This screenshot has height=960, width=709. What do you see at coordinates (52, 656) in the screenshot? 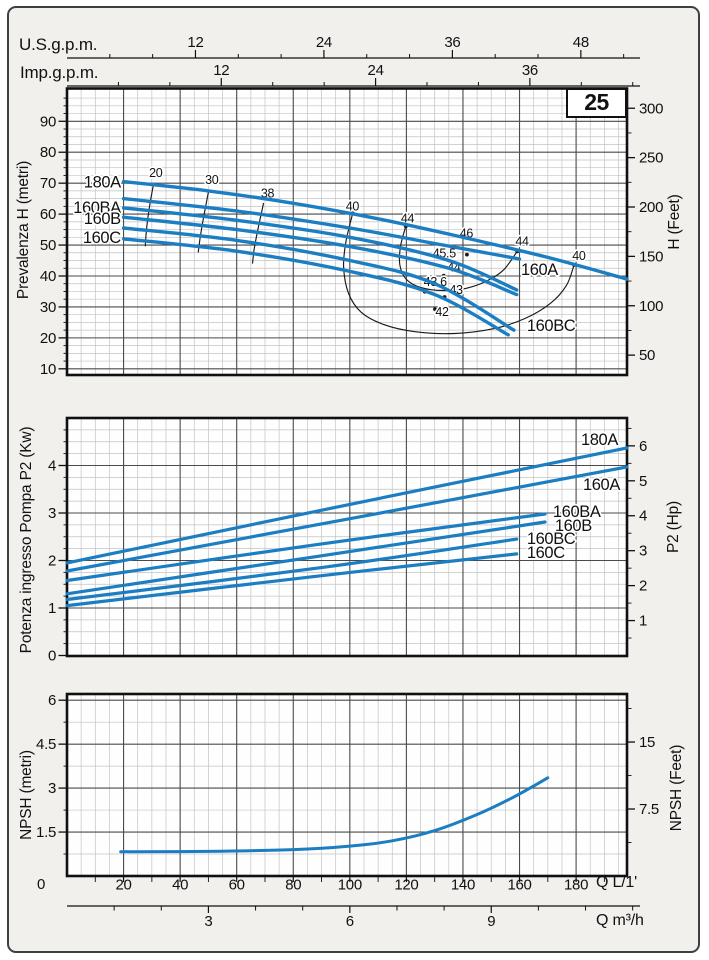
I see `power-chart-y-tick-label: 0` at bounding box center [52, 656].